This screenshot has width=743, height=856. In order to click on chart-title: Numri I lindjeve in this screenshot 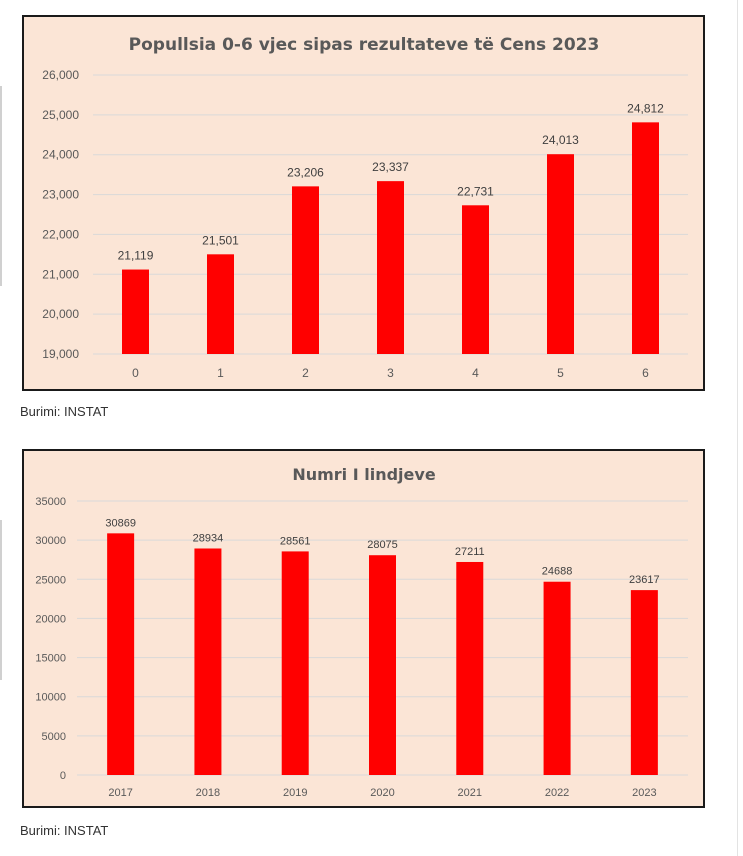, I will do `click(364, 474)`.